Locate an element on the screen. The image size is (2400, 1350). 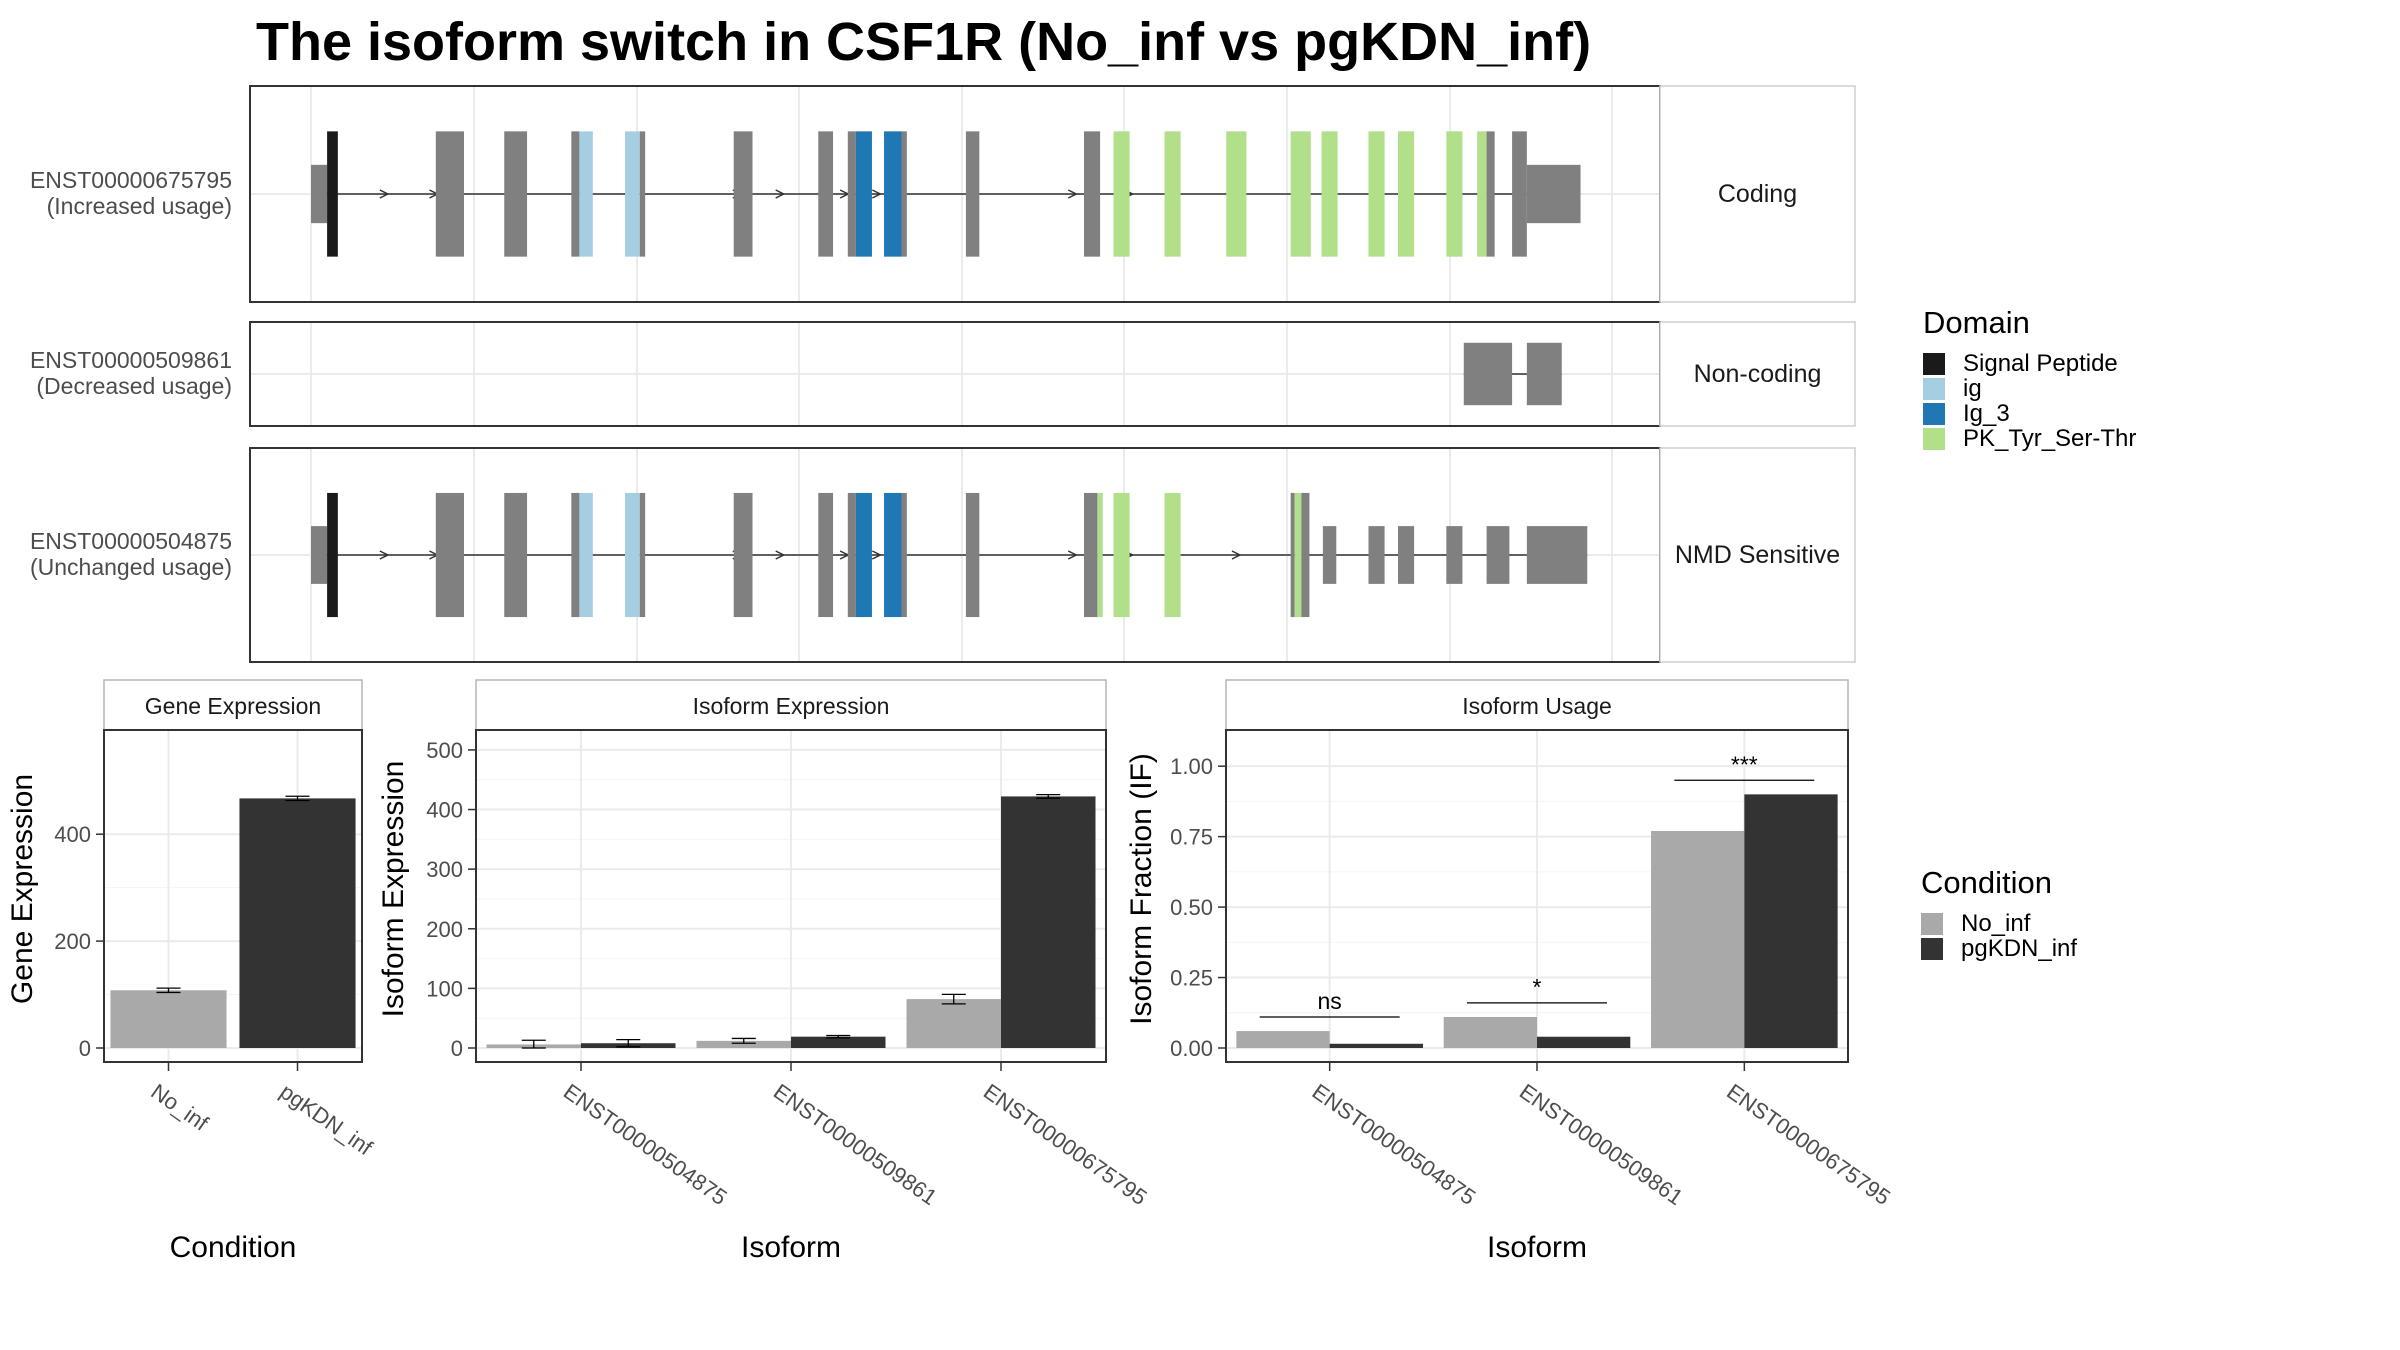
y-tick-label: 0 is located at coordinates (457, 1048).